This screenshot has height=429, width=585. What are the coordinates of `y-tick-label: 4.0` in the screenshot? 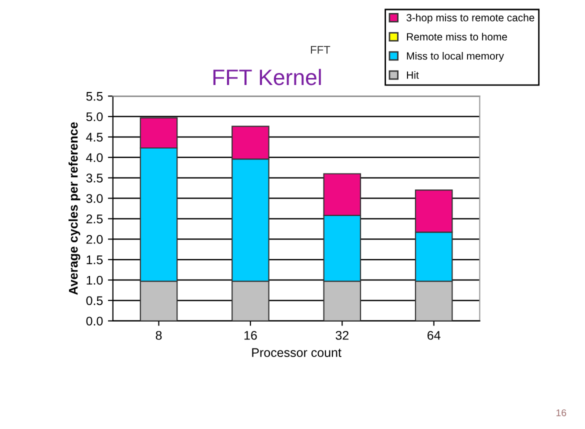 It's located at (94, 157).